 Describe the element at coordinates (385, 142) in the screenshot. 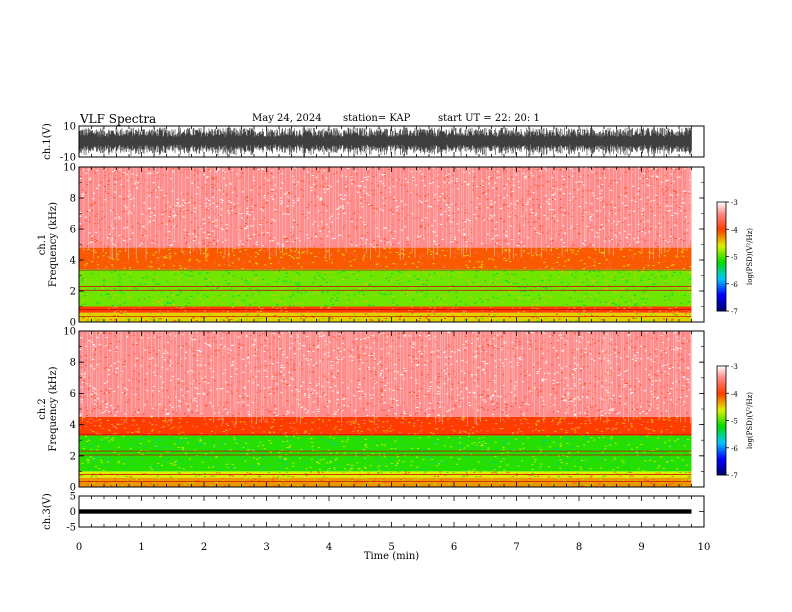

I see `ch1-waveform-trace` at that location.